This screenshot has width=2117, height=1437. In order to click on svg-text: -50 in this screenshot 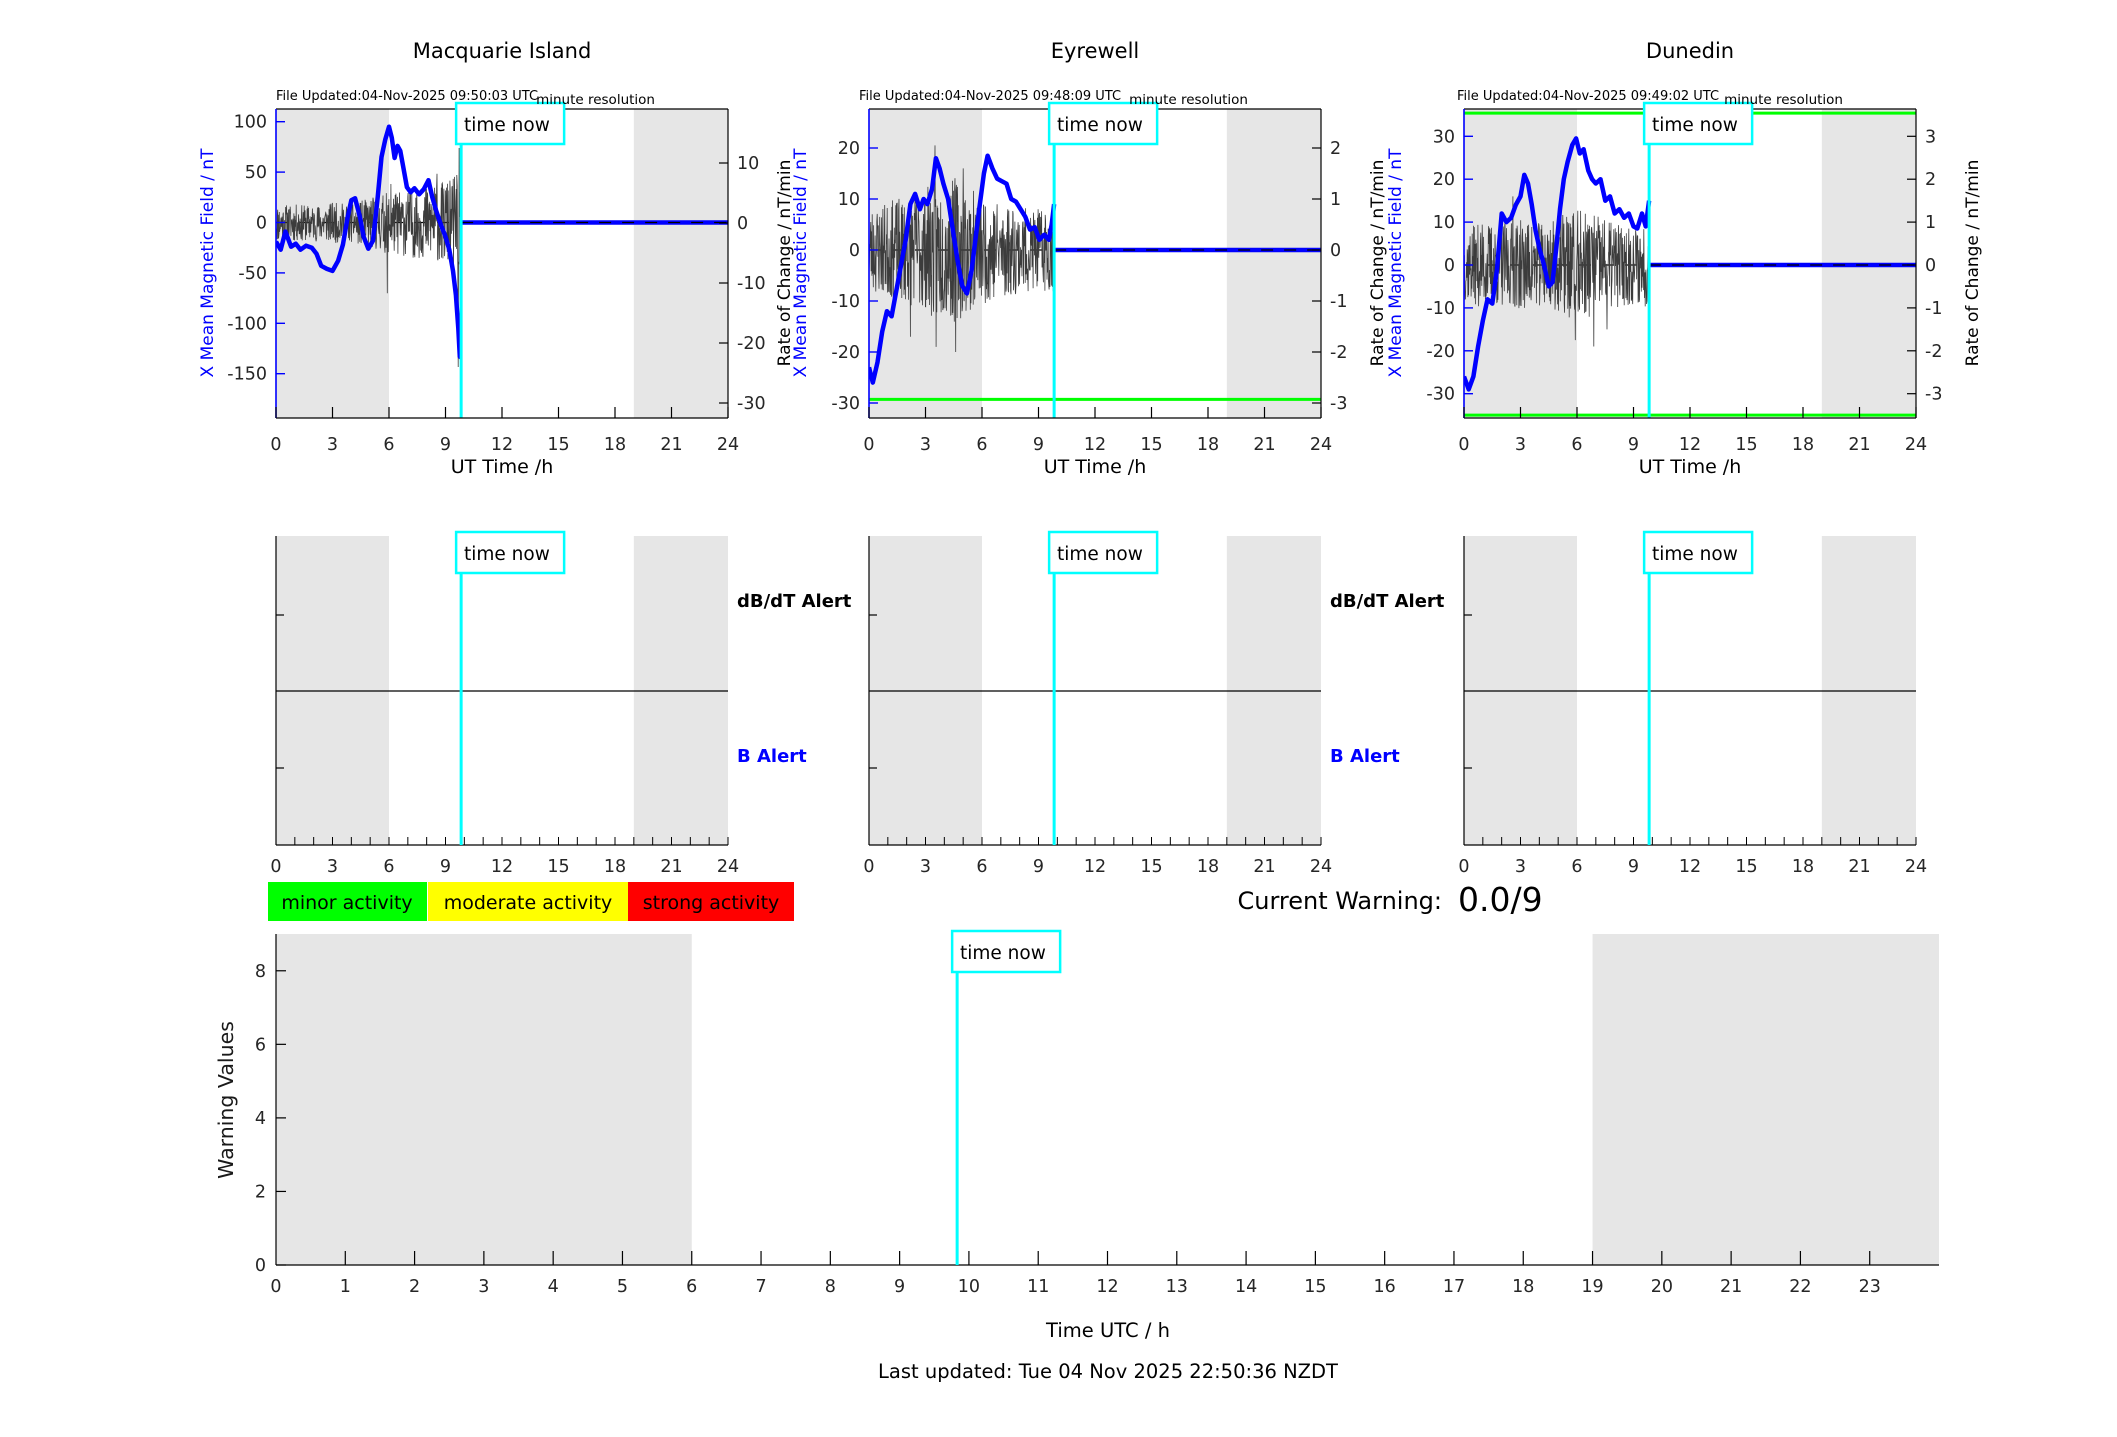, I will do `click(252, 274)`.